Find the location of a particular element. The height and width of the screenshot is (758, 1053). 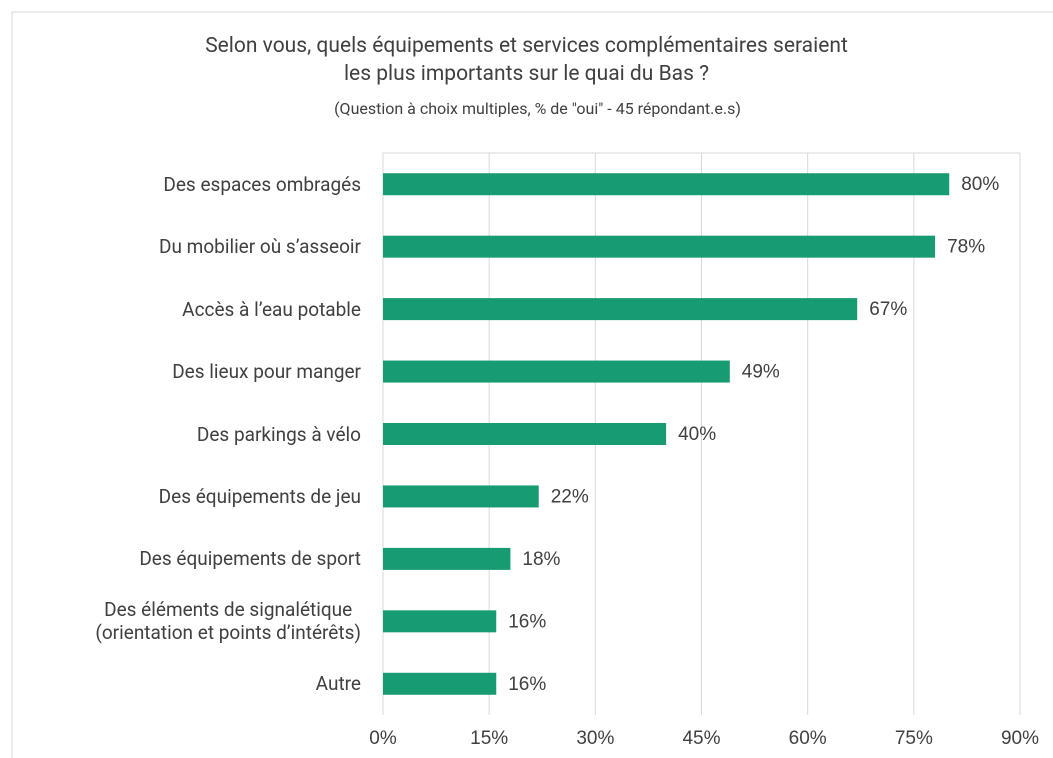

value-label: 78% is located at coordinates (966, 247).